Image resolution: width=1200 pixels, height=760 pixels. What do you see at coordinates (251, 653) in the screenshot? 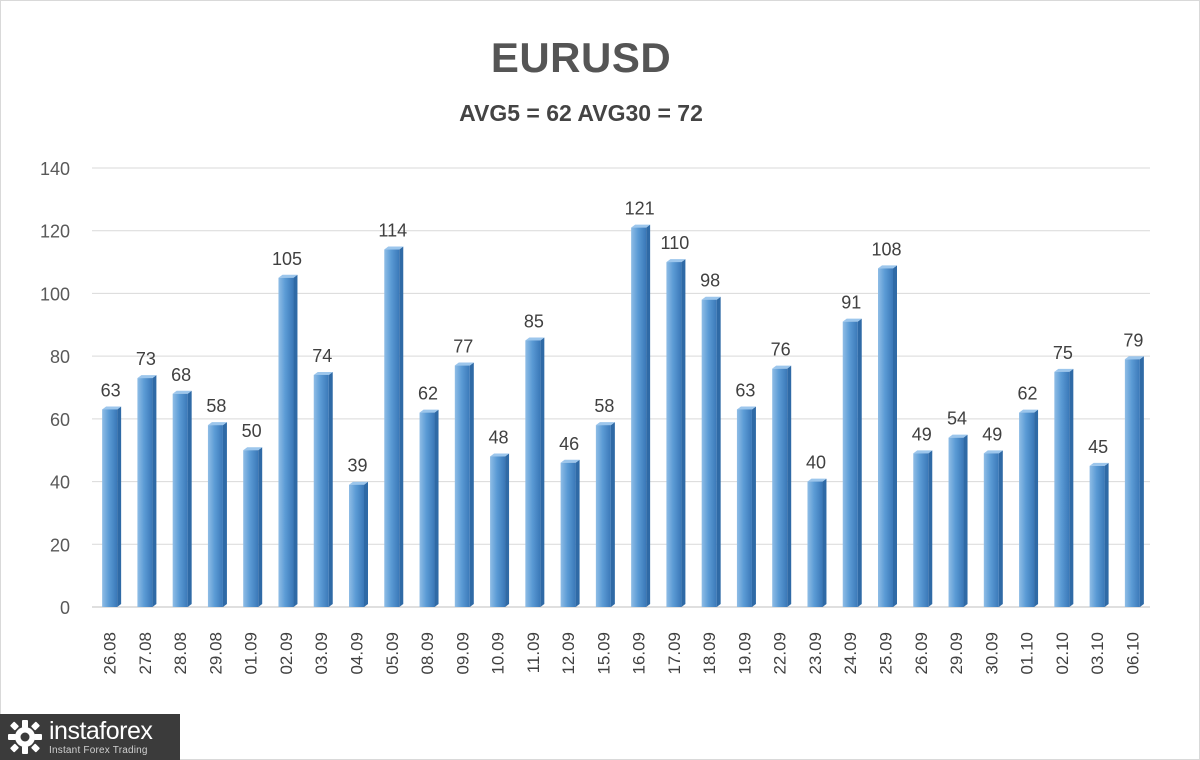
I see `x-tick-label: 01.09` at bounding box center [251, 653].